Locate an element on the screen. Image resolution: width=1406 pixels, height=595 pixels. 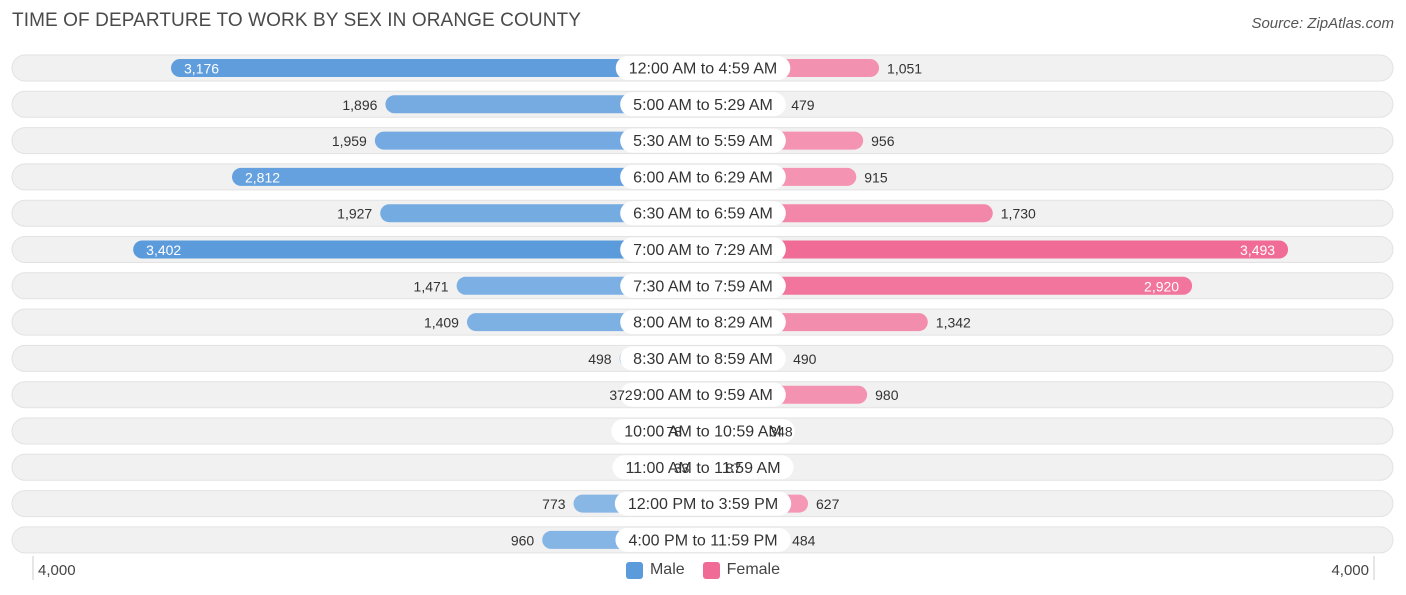
axis-right-label: 4,000 is located at coordinates (1350, 570).